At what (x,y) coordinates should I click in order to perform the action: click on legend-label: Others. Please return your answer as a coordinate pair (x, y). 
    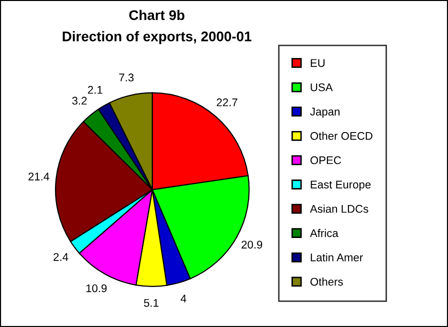
    Looking at the image, I should click on (326, 282).